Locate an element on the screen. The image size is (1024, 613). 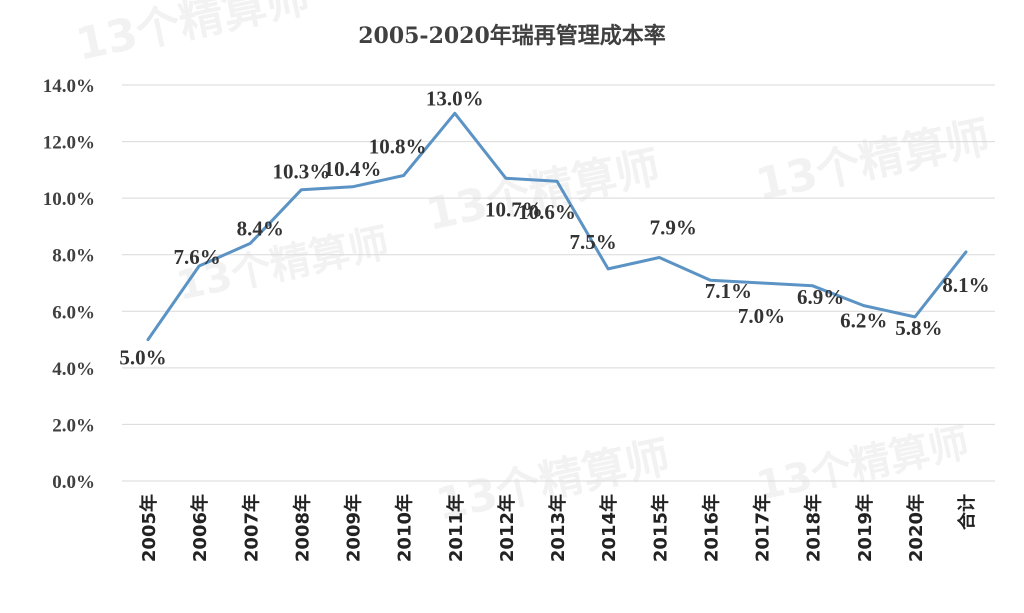
y-axis-ticks: 0.0% 2.0% 4.0% 6.0% 8.0% 10.0% 12.0% 14.0% is located at coordinates (69, 284).